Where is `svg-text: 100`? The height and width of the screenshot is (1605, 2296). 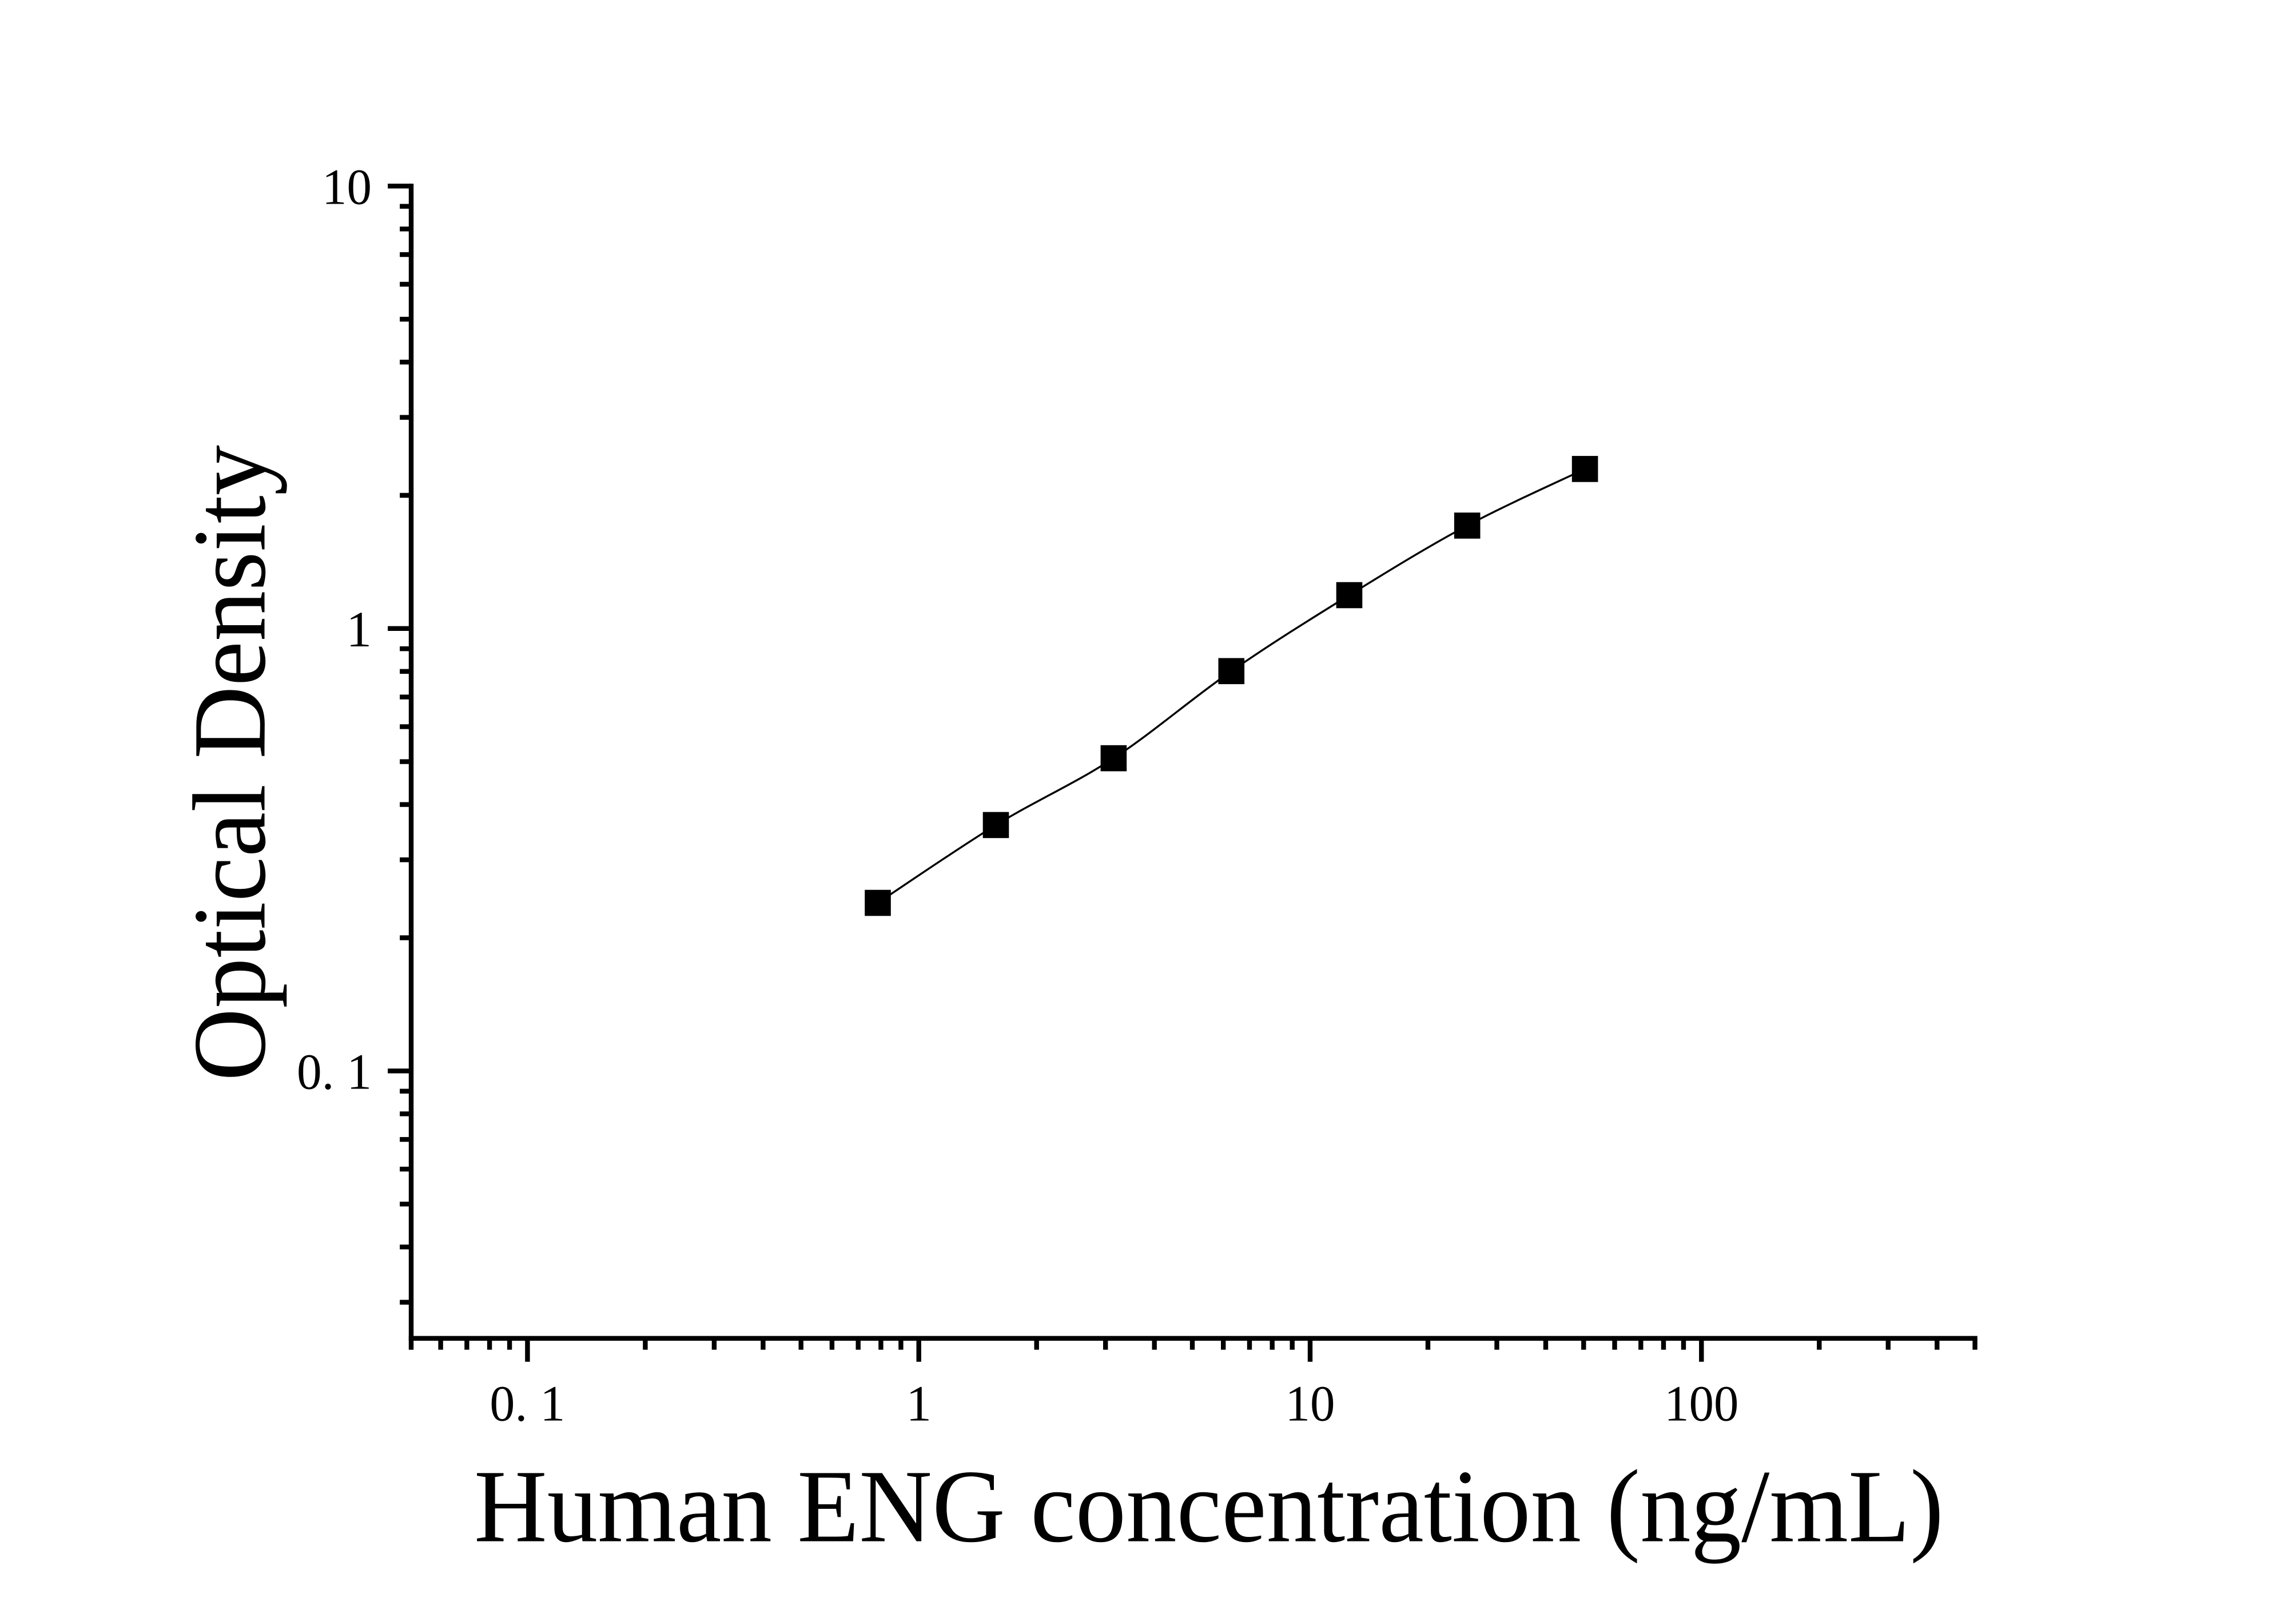 svg-text: 100 is located at coordinates (1701, 1404).